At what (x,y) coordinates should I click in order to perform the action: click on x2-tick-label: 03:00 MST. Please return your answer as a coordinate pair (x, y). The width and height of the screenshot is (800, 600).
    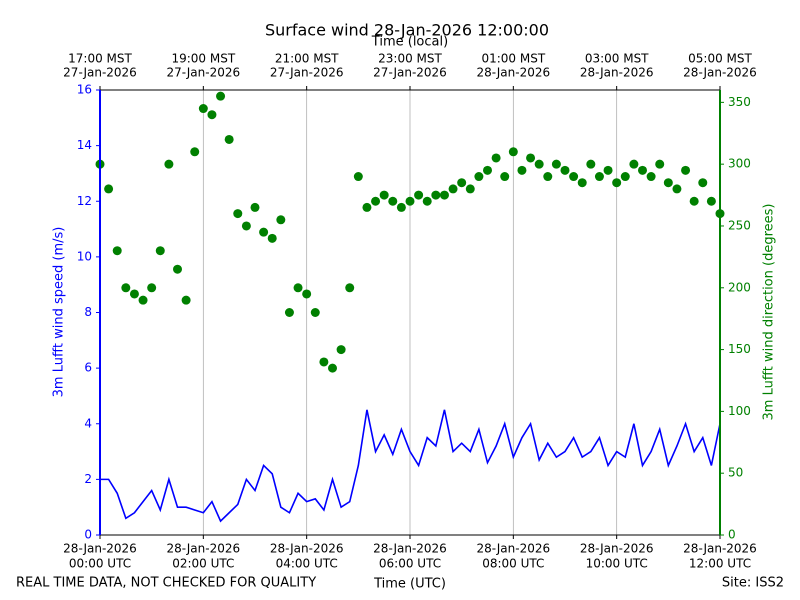
    Looking at the image, I should click on (617, 59).